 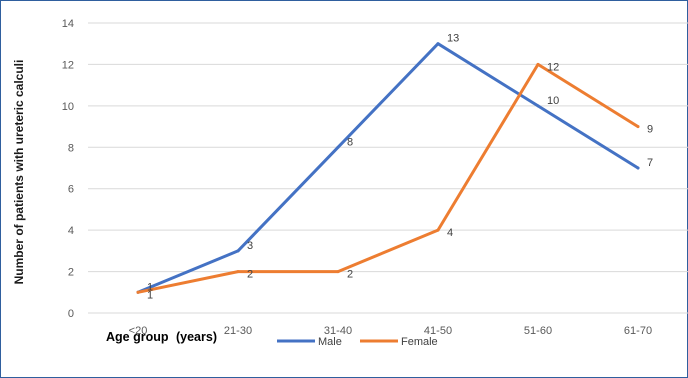 I want to click on data-label-male: 1, so click(x=150, y=287).